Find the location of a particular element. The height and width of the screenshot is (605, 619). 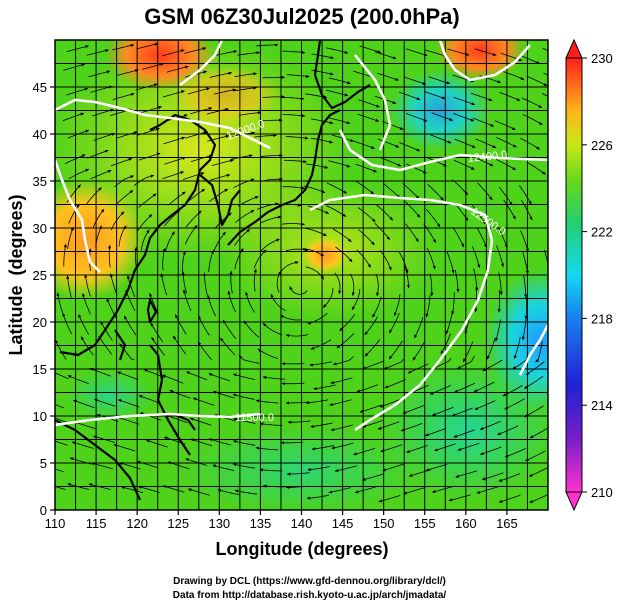

y-tick-label: 45 is located at coordinates (40, 87).